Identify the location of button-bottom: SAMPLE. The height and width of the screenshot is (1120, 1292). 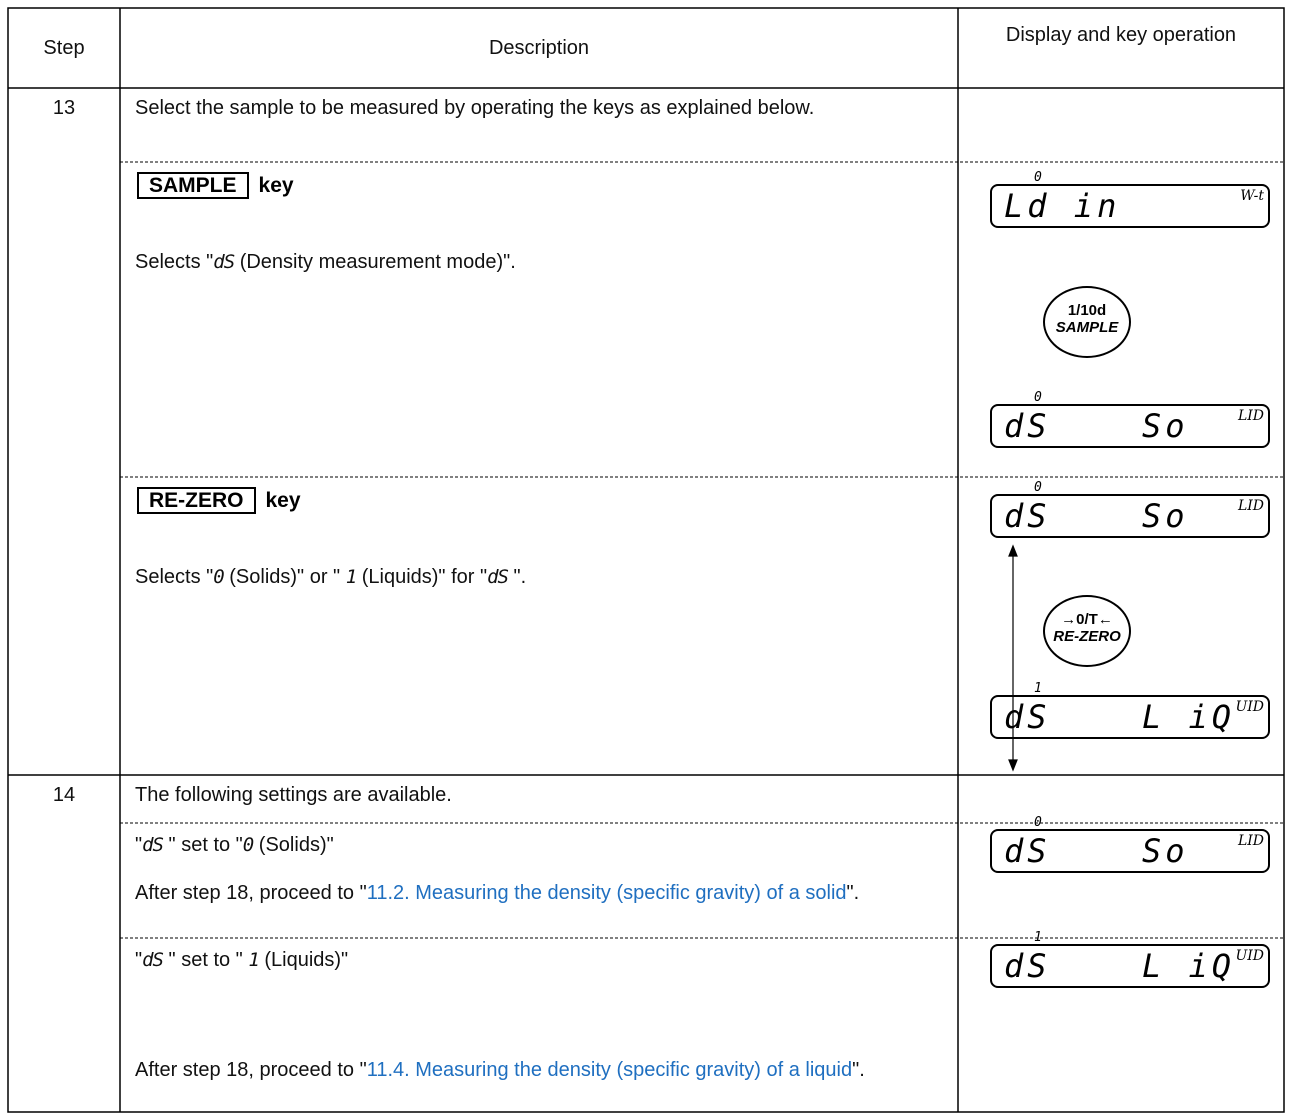
(1087, 327).